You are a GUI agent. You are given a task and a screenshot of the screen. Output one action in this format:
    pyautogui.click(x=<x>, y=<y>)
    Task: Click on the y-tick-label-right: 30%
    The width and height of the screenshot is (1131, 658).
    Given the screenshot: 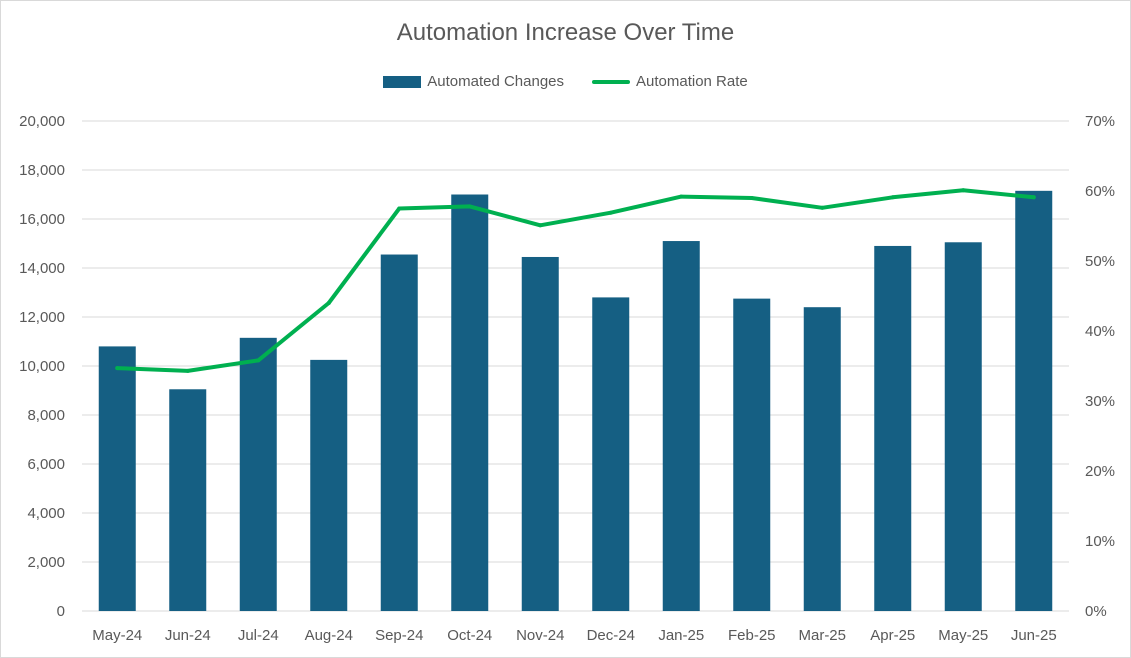 What is the action you would take?
    pyautogui.click(x=1100, y=401)
    